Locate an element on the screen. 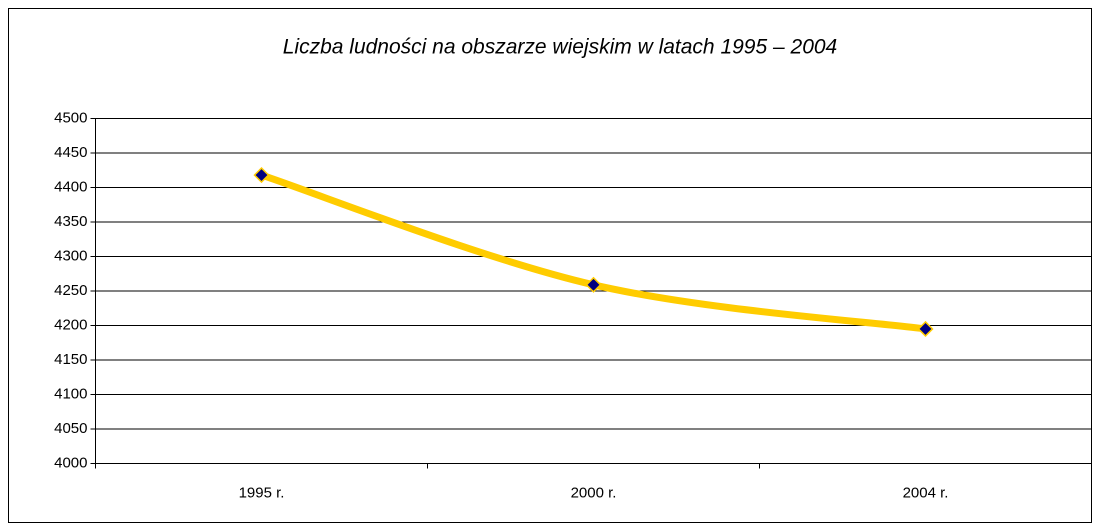 This screenshot has height=524, width=1100. y-tick-label: 4250 is located at coordinates (70, 290).